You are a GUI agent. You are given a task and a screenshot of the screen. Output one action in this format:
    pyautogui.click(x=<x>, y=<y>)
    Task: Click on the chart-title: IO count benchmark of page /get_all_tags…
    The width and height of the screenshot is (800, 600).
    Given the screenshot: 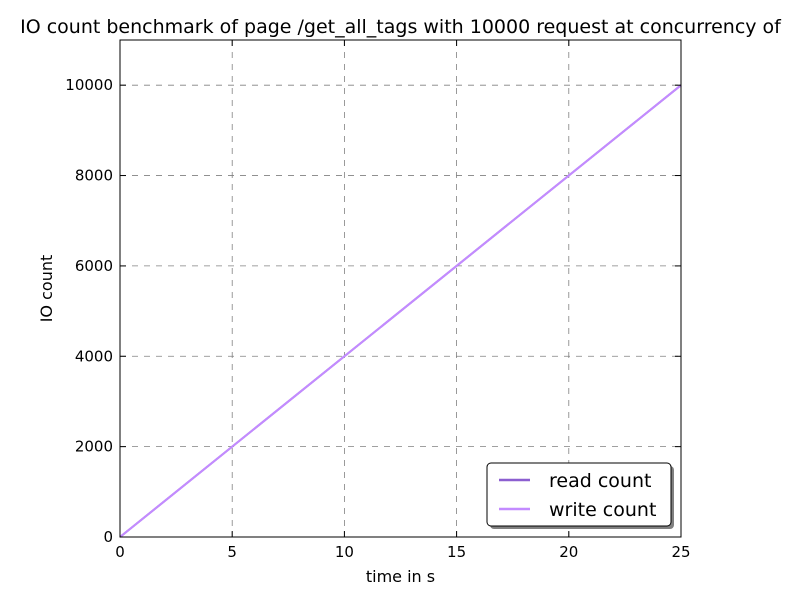 What is the action you would take?
    pyautogui.click(x=401, y=27)
    